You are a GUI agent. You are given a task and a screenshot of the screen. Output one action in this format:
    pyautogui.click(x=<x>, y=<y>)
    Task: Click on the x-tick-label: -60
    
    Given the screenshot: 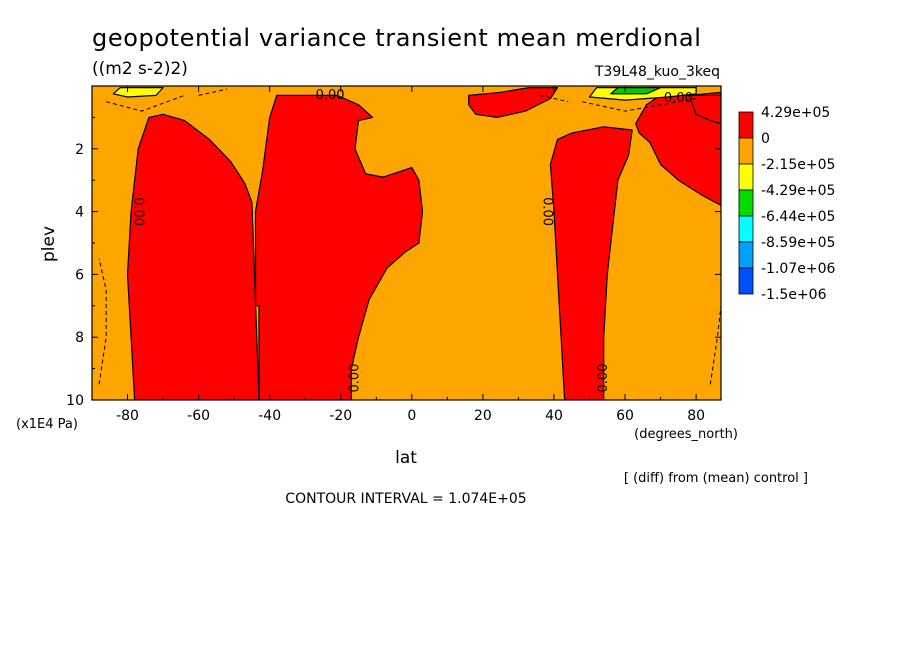 What is the action you would take?
    pyautogui.click(x=198, y=416)
    